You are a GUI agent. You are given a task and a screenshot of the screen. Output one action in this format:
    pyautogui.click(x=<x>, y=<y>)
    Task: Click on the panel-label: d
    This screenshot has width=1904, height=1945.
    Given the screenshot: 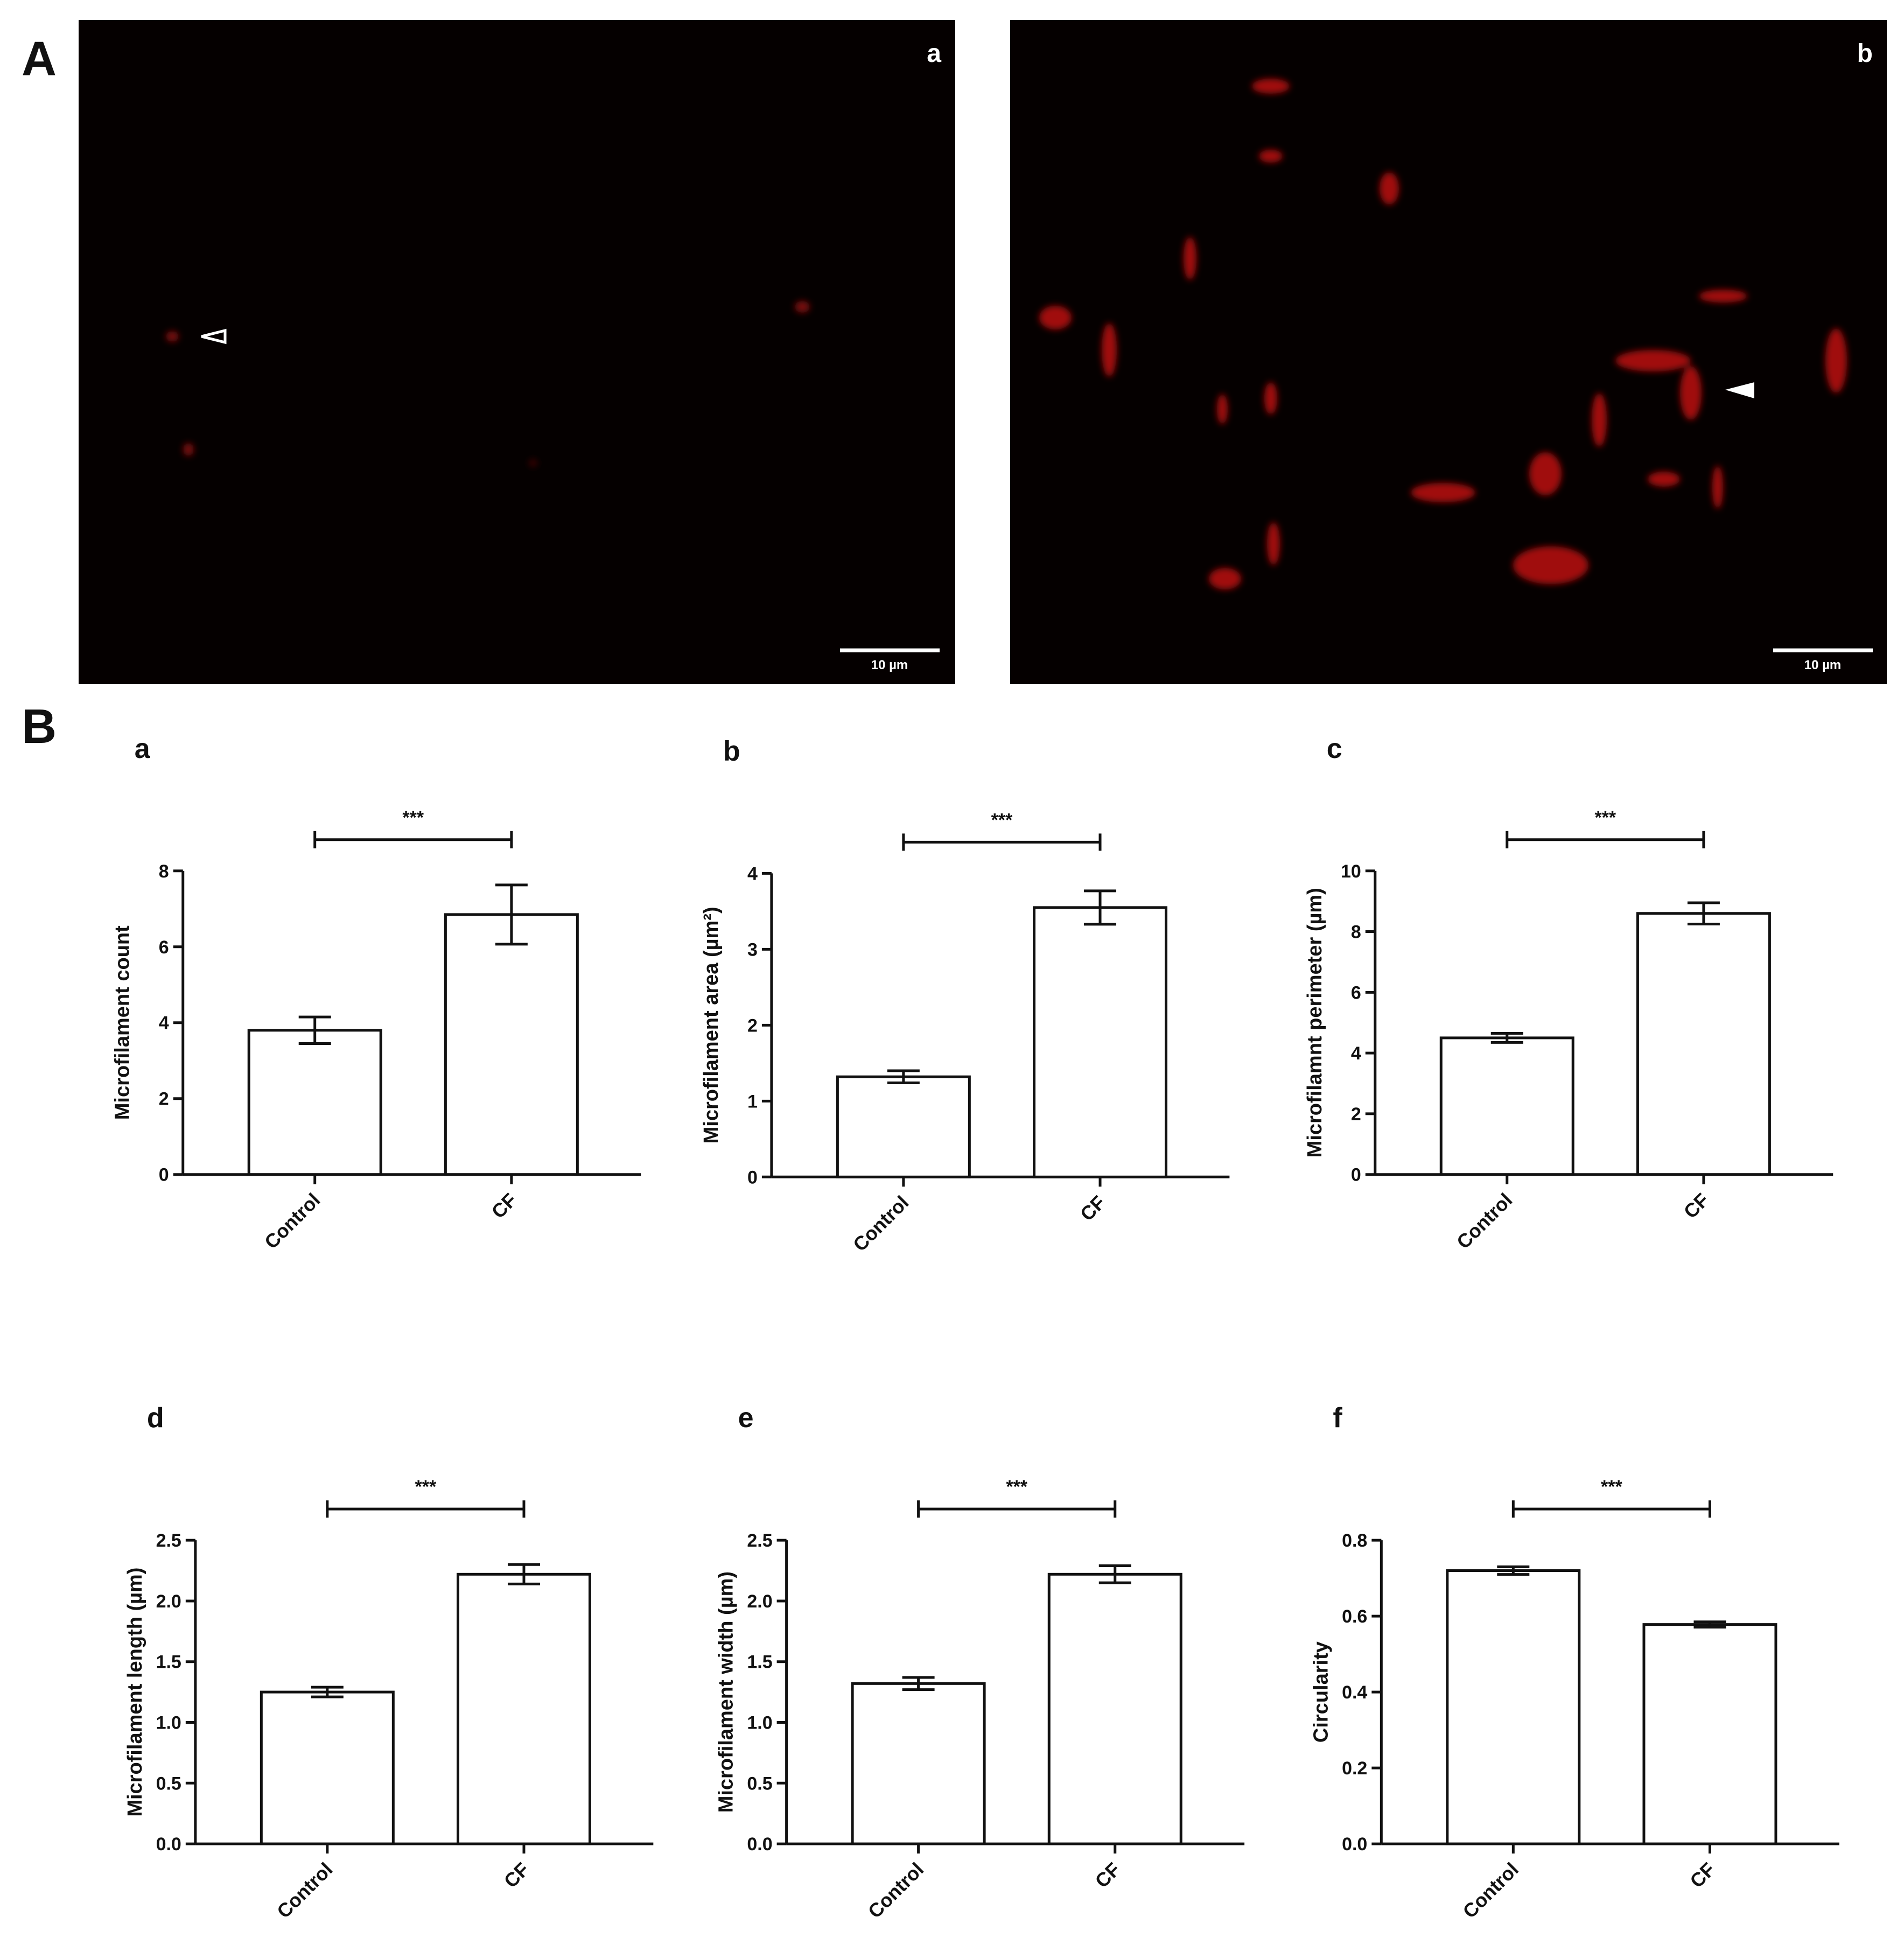 What is the action you would take?
    pyautogui.click(x=155, y=1418)
    